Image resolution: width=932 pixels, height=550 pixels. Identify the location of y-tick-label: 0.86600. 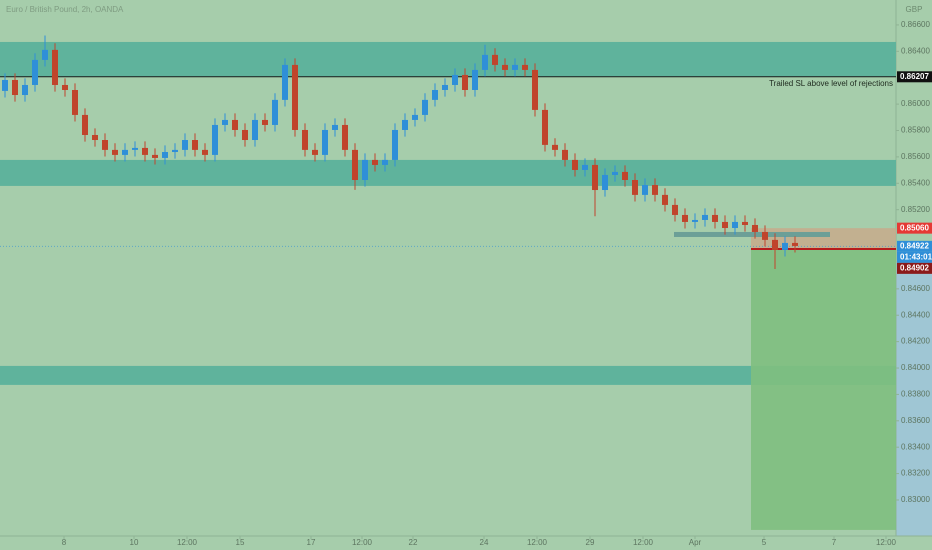
(915, 24).